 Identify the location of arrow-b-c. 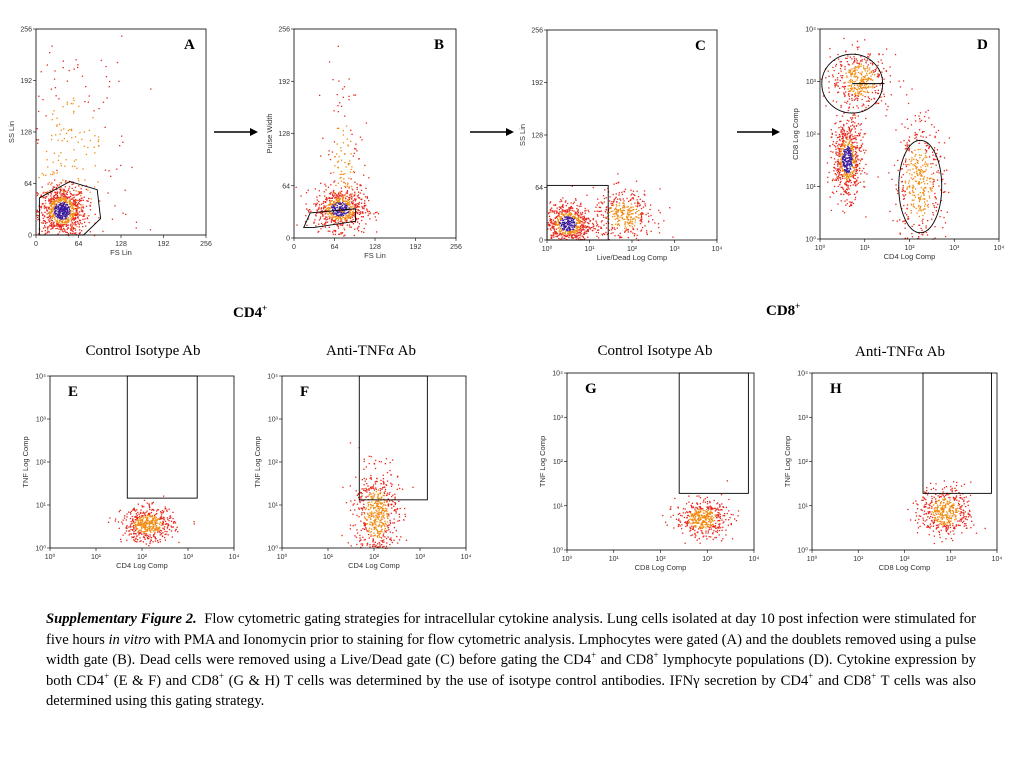
(492, 132).